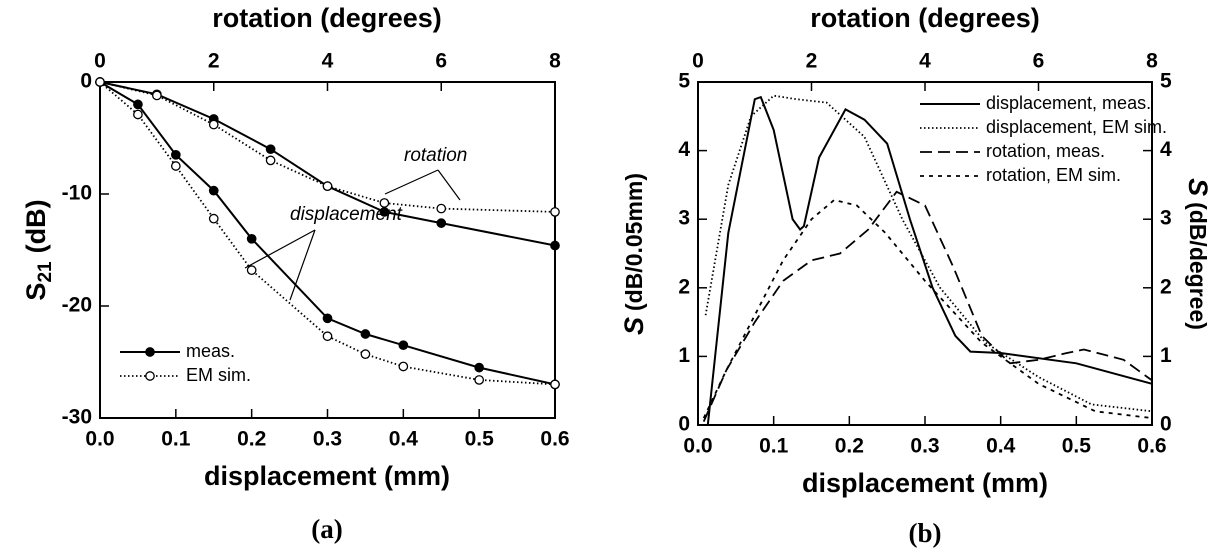 Image resolution: width=1215 pixels, height=553 pixels. I want to click on legend-label: EM sim., so click(218, 375).